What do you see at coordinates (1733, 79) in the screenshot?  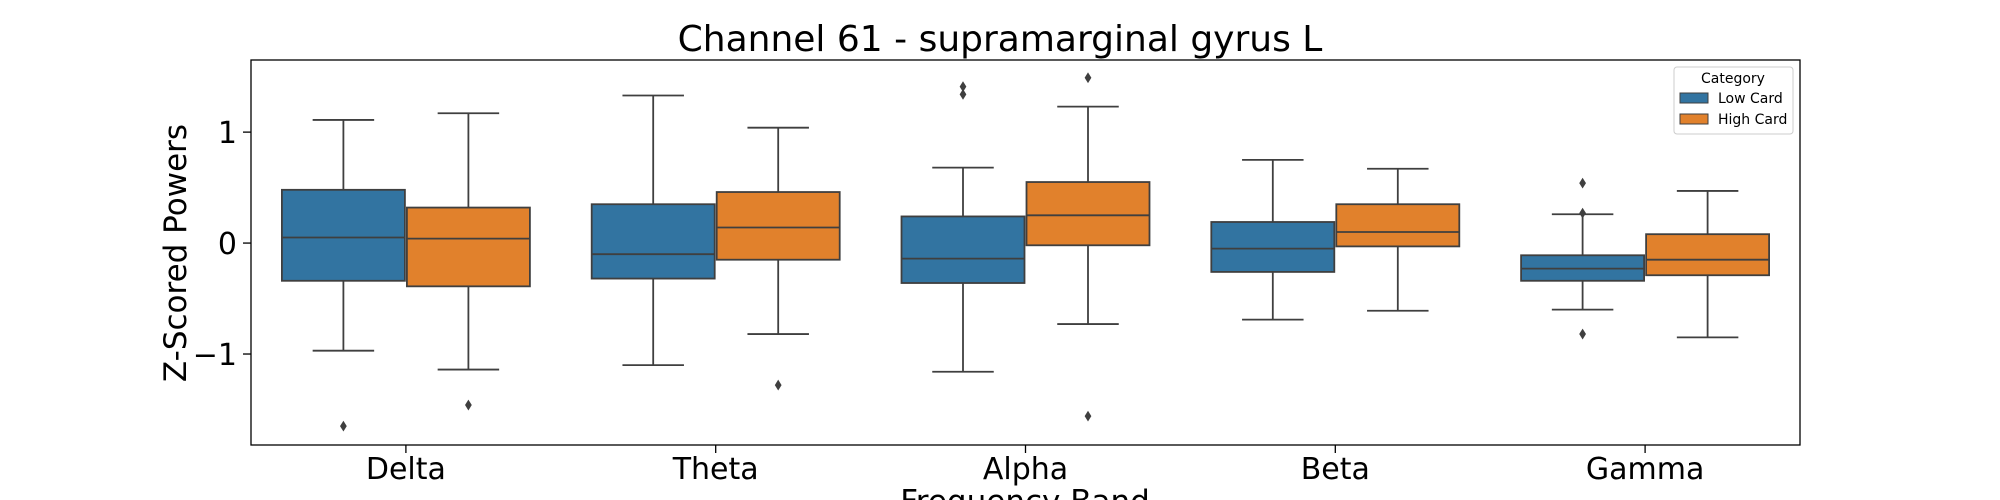 I see `legend-title: Category` at bounding box center [1733, 79].